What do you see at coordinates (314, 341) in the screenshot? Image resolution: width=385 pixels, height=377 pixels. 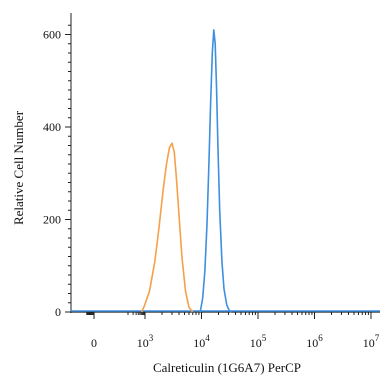 I see `x-tick-label: 10⁶` at bounding box center [314, 341].